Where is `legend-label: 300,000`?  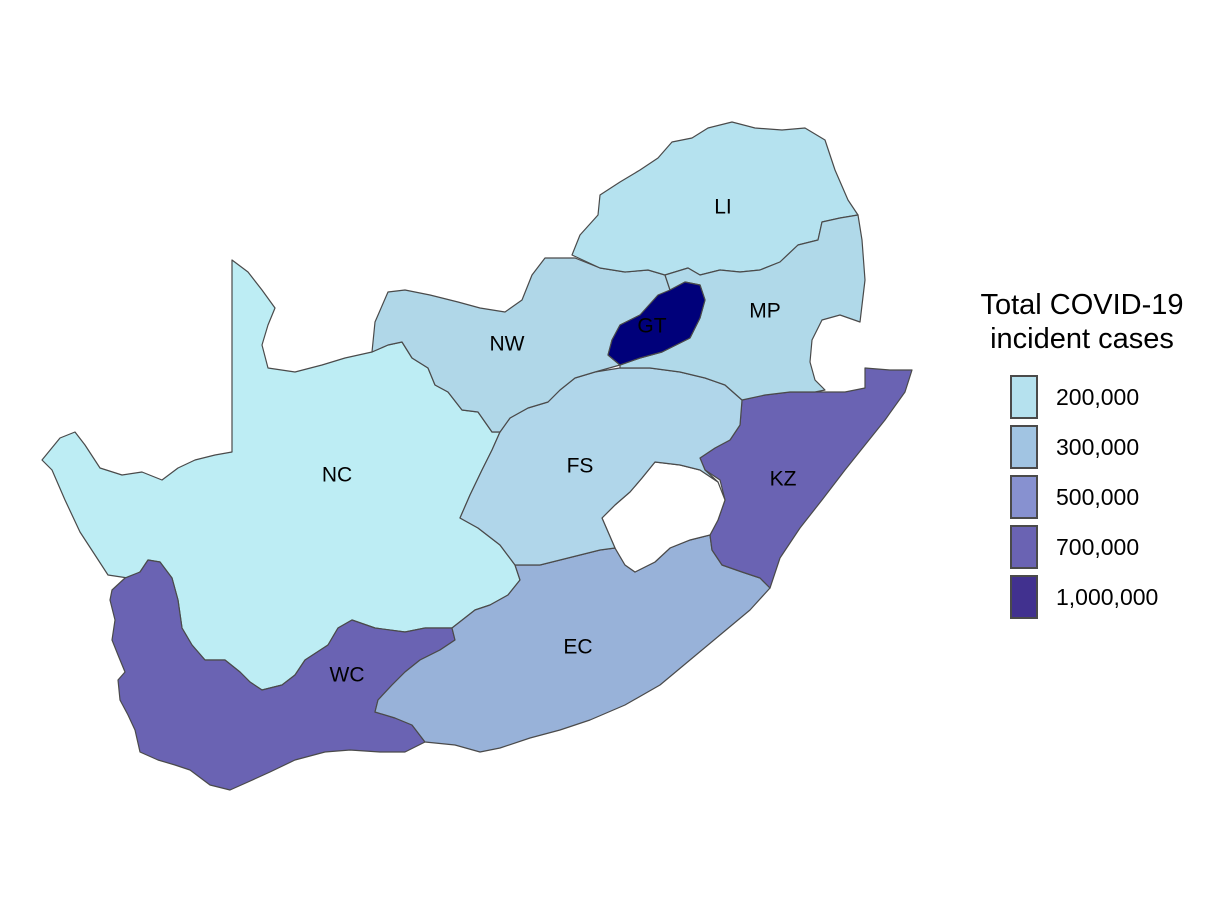
legend-label: 300,000 is located at coordinates (1098, 446).